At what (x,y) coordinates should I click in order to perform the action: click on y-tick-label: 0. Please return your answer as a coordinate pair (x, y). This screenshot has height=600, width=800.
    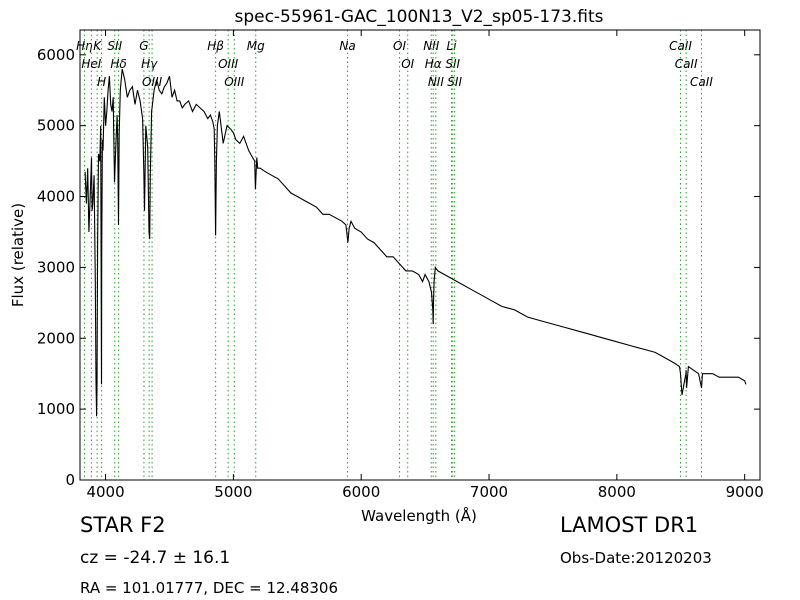
    Looking at the image, I should click on (70, 480).